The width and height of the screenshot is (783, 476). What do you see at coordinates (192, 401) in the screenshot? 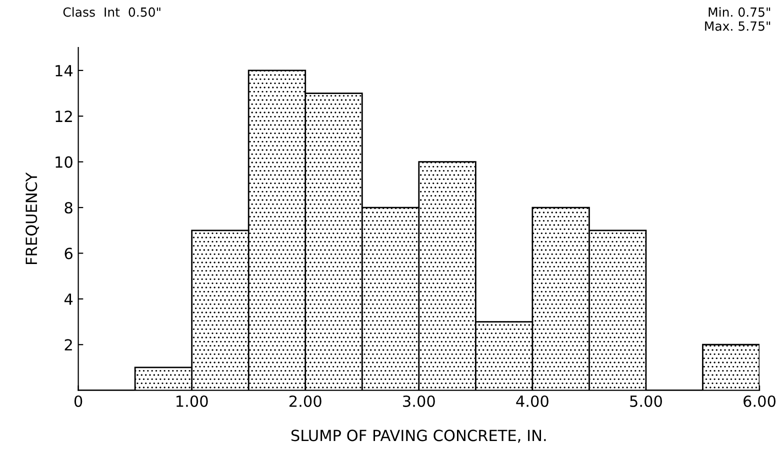
I see `x-tick-label: 1.00` at bounding box center [192, 401].